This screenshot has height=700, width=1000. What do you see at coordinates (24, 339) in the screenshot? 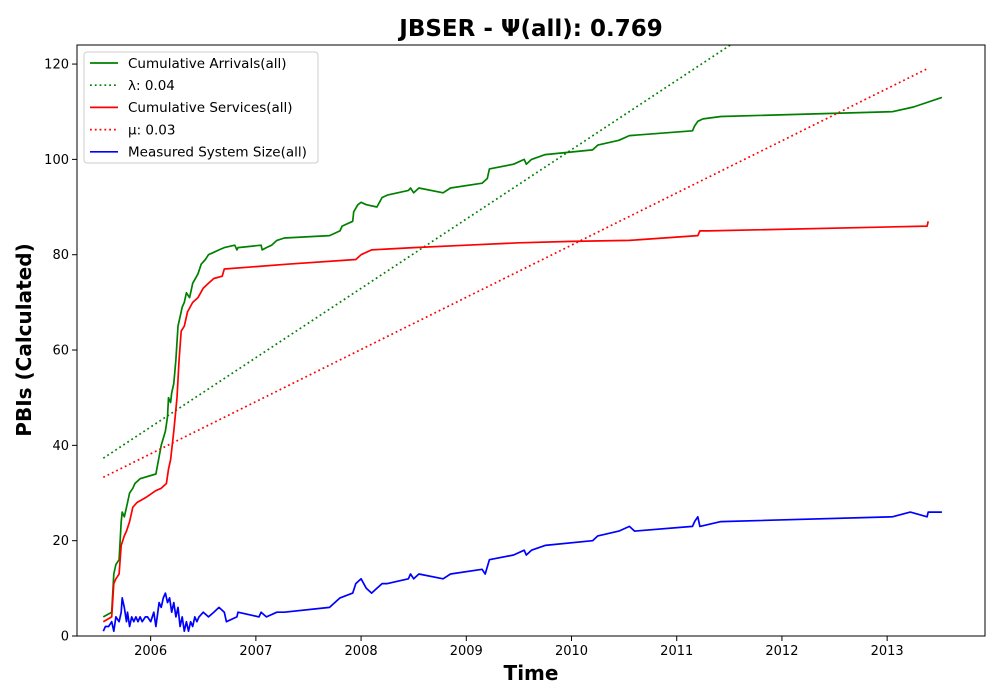
I see `y-axis-label: PBIs (Calculated)` at bounding box center [24, 339].